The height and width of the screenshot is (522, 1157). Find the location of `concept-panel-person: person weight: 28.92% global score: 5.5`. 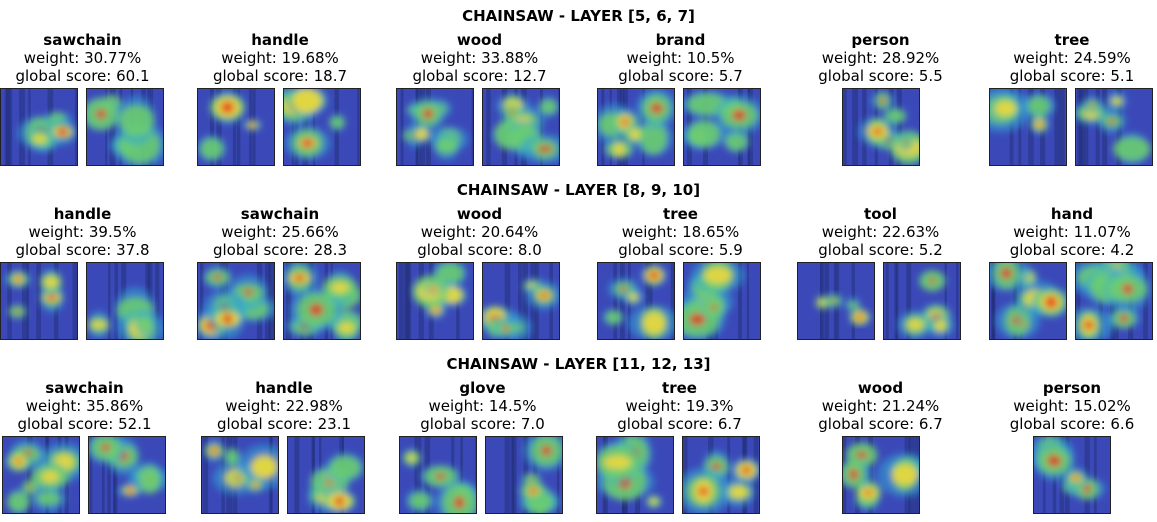

concept-panel-person: person weight: 28.92% global score: 5.5 is located at coordinates (880, 101).